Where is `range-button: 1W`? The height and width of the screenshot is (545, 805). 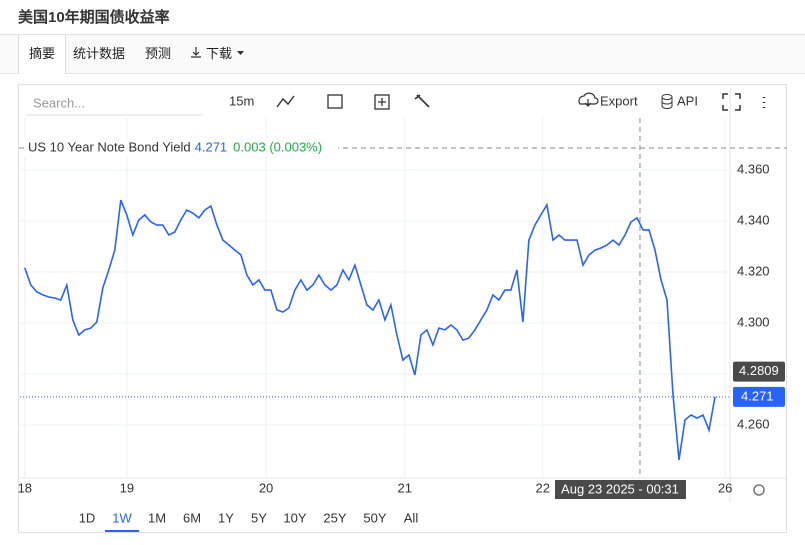 range-button: 1W is located at coordinates (122, 517).